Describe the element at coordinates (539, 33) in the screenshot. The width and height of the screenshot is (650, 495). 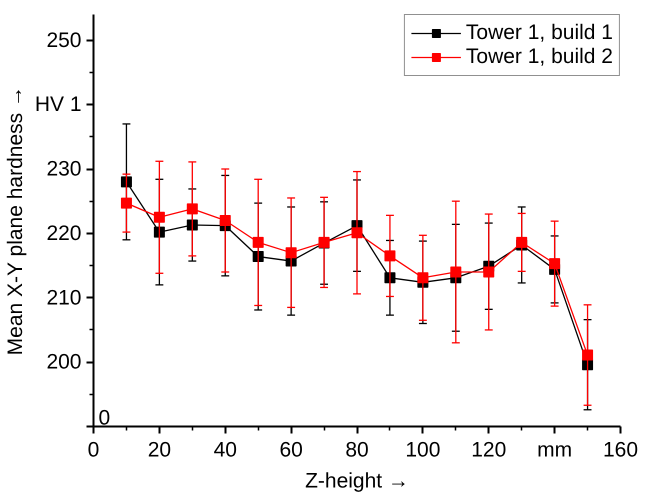
I see `legend-label: Tower 1, build 1` at that location.